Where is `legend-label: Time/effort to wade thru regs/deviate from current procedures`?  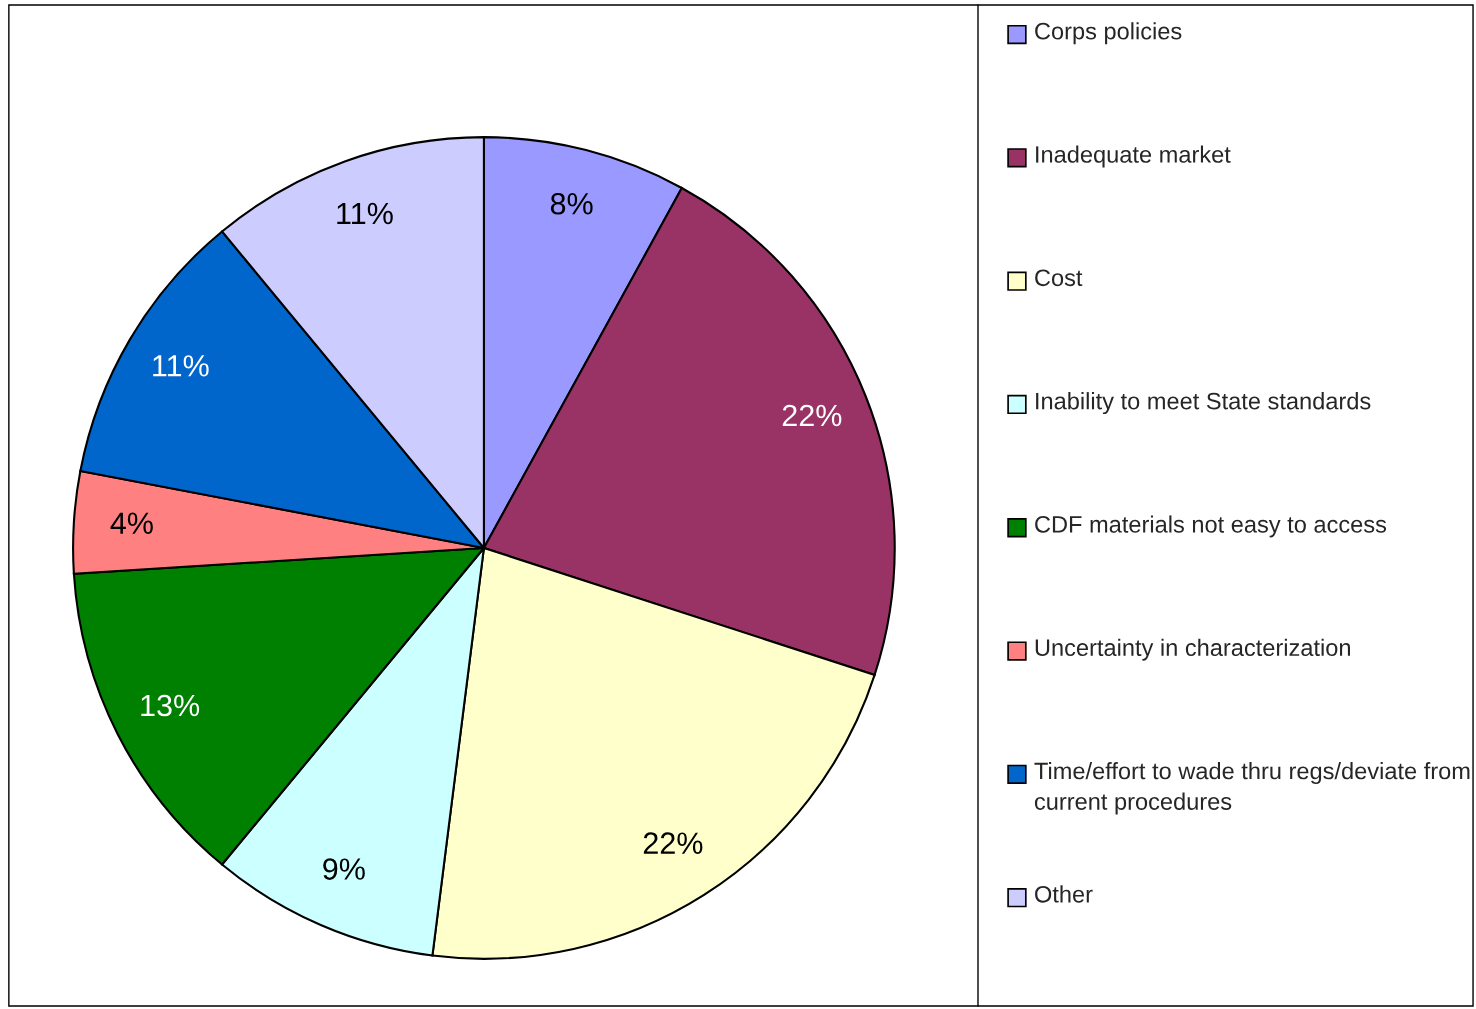
legend-label: Time/effort to wade thru regs/deviate from current procedures is located at coordinates (1252, 788).